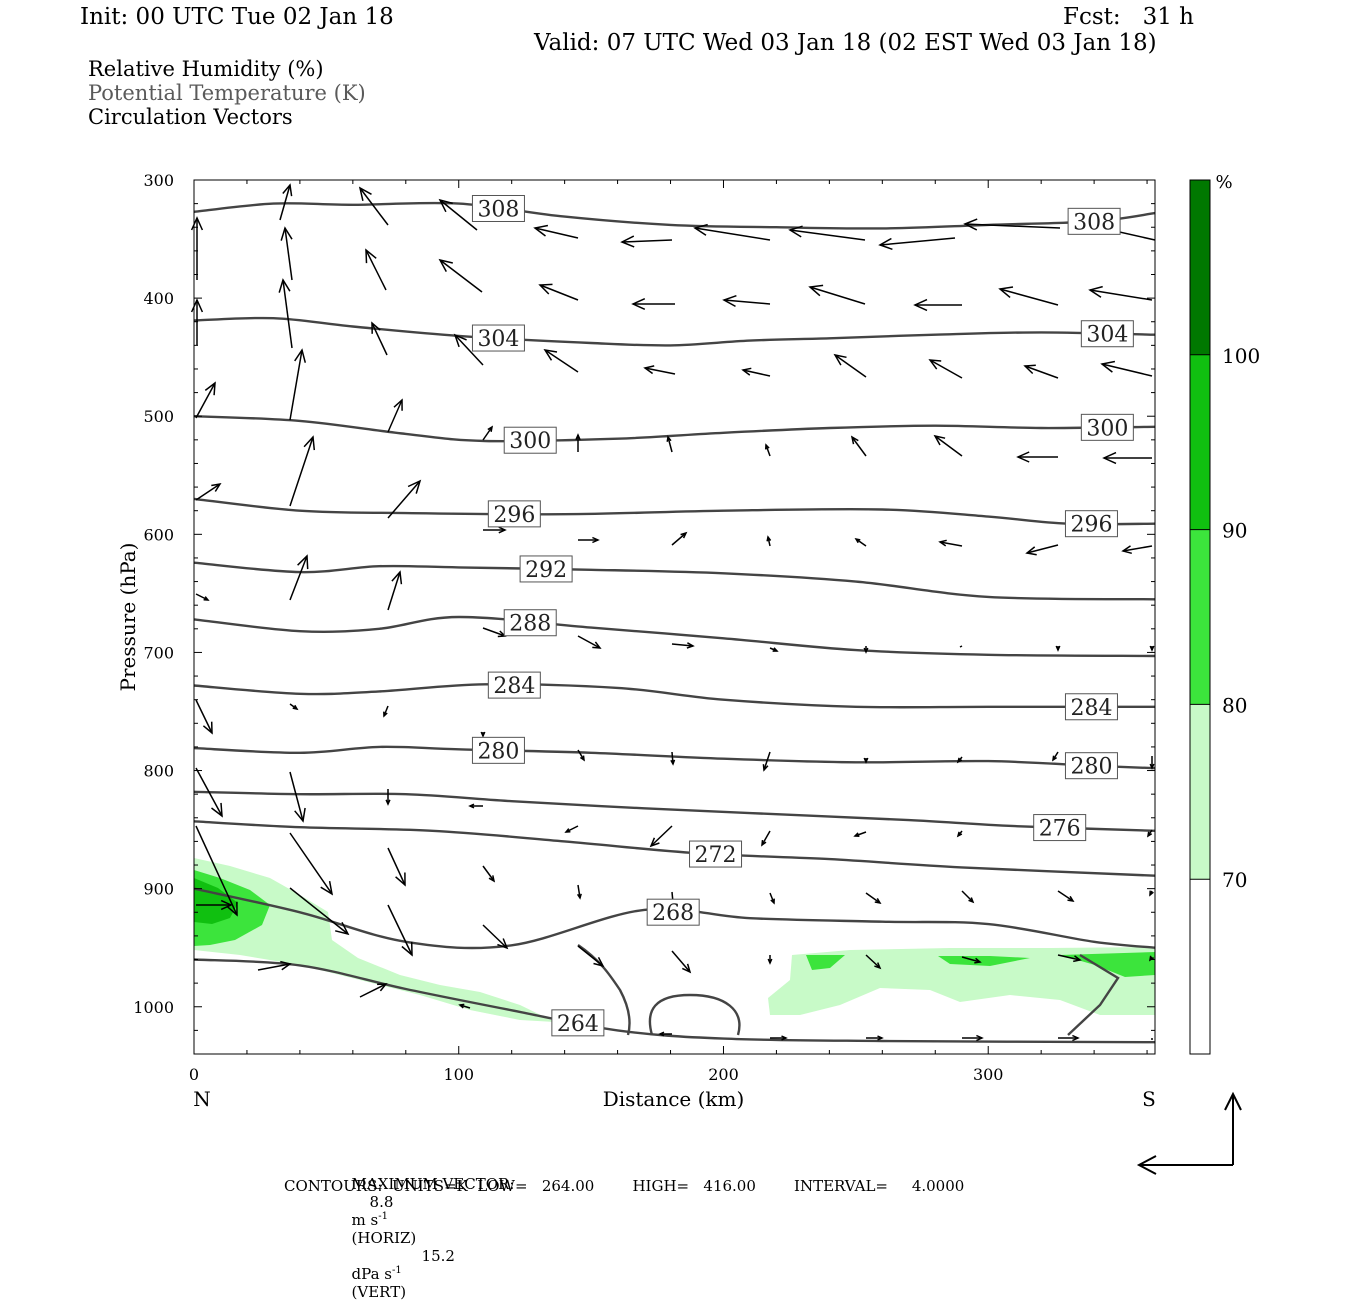 This screenshot has width=1350, height=1301. What do you see at coordinates (158, 416) in the screenshot?
I see `y-tick-label: 500` at bounding box center [158, 416].